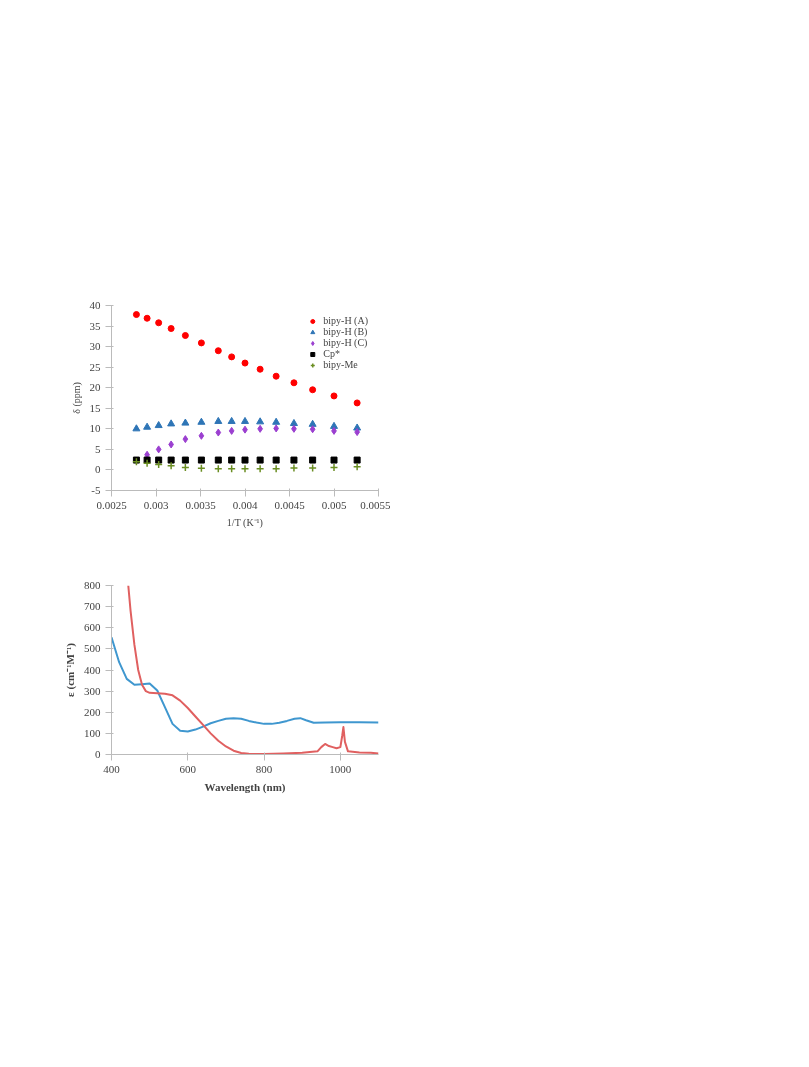  I want to click on x-axis-title: 1/T (K⁻¹), so click(244, 522).